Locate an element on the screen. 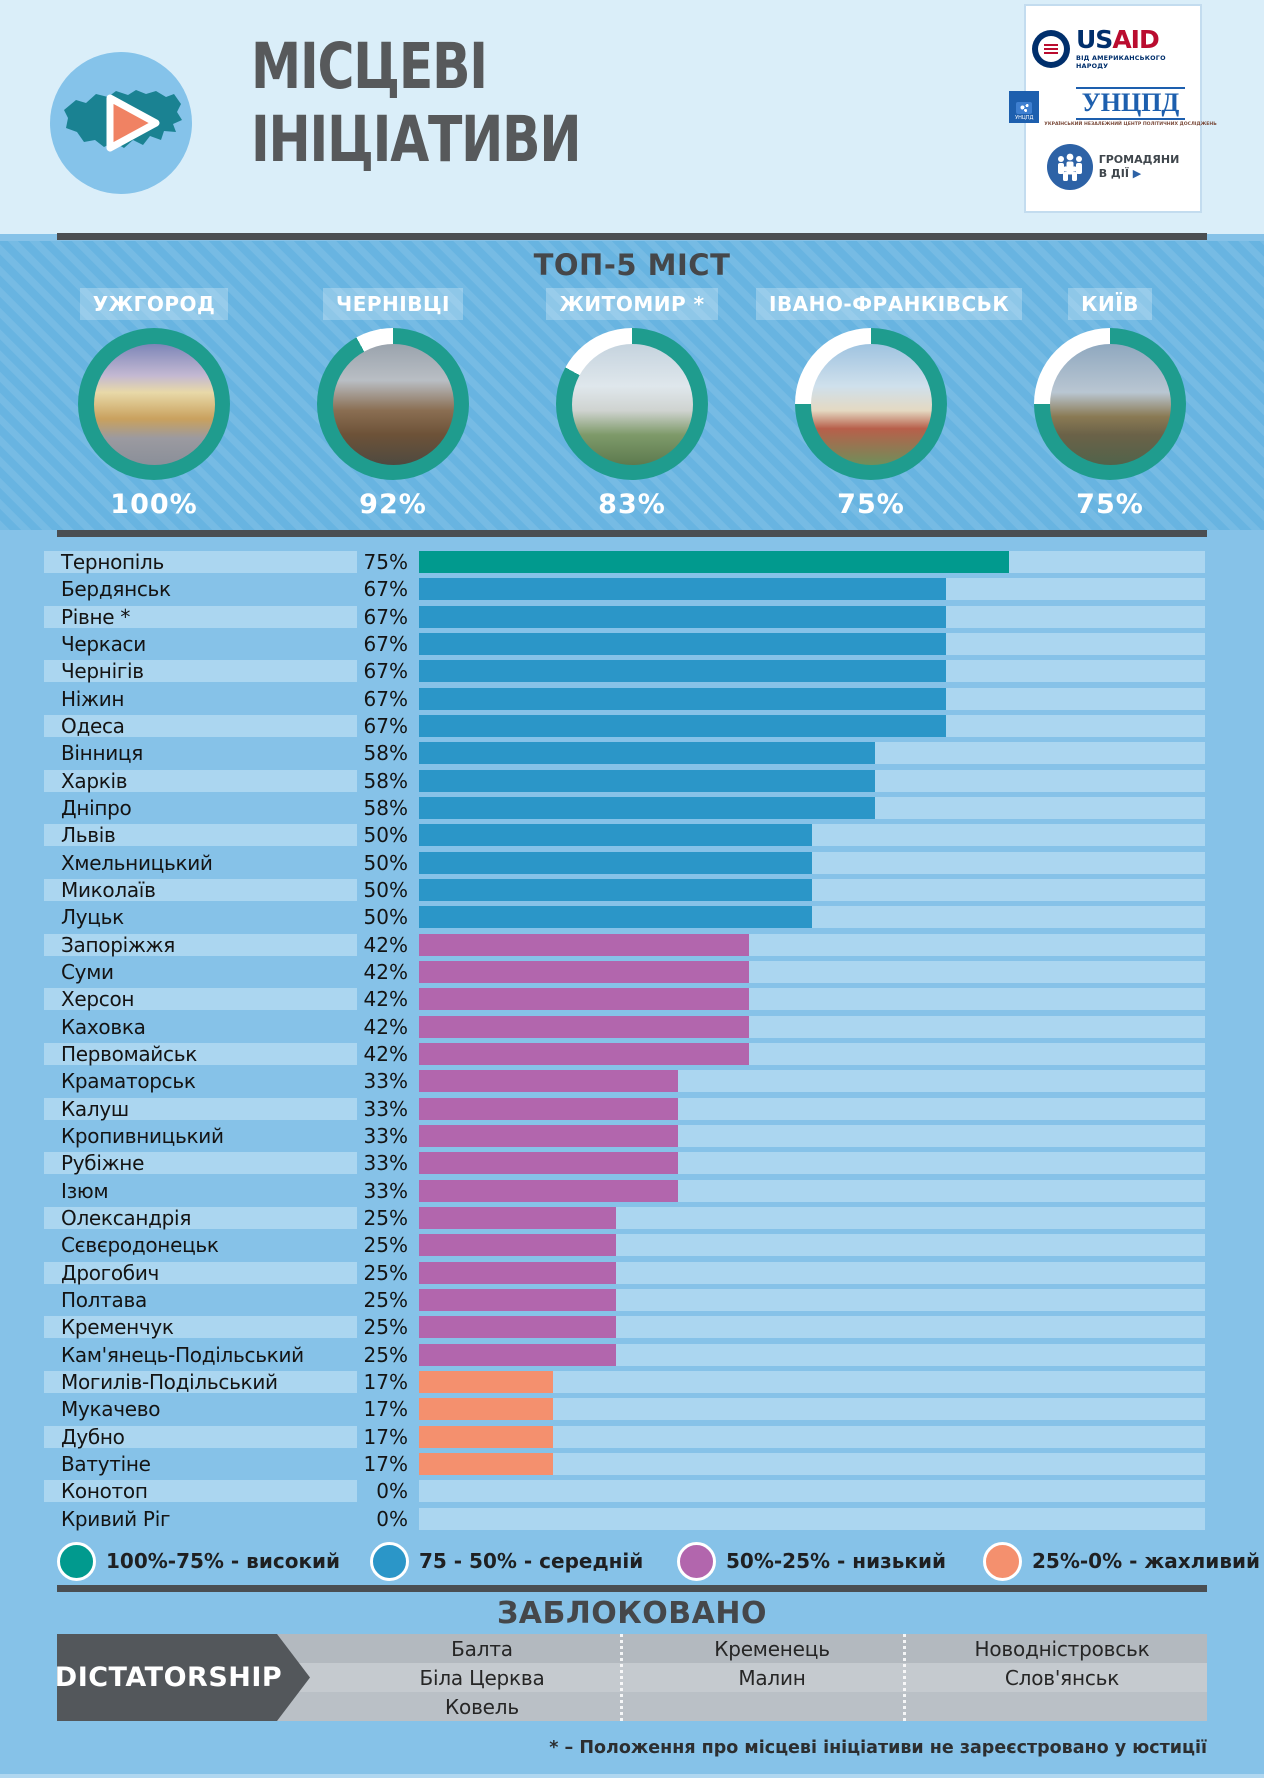  uncpd-globe-icon: УНЦПД is located at coordinates (1024, 106).